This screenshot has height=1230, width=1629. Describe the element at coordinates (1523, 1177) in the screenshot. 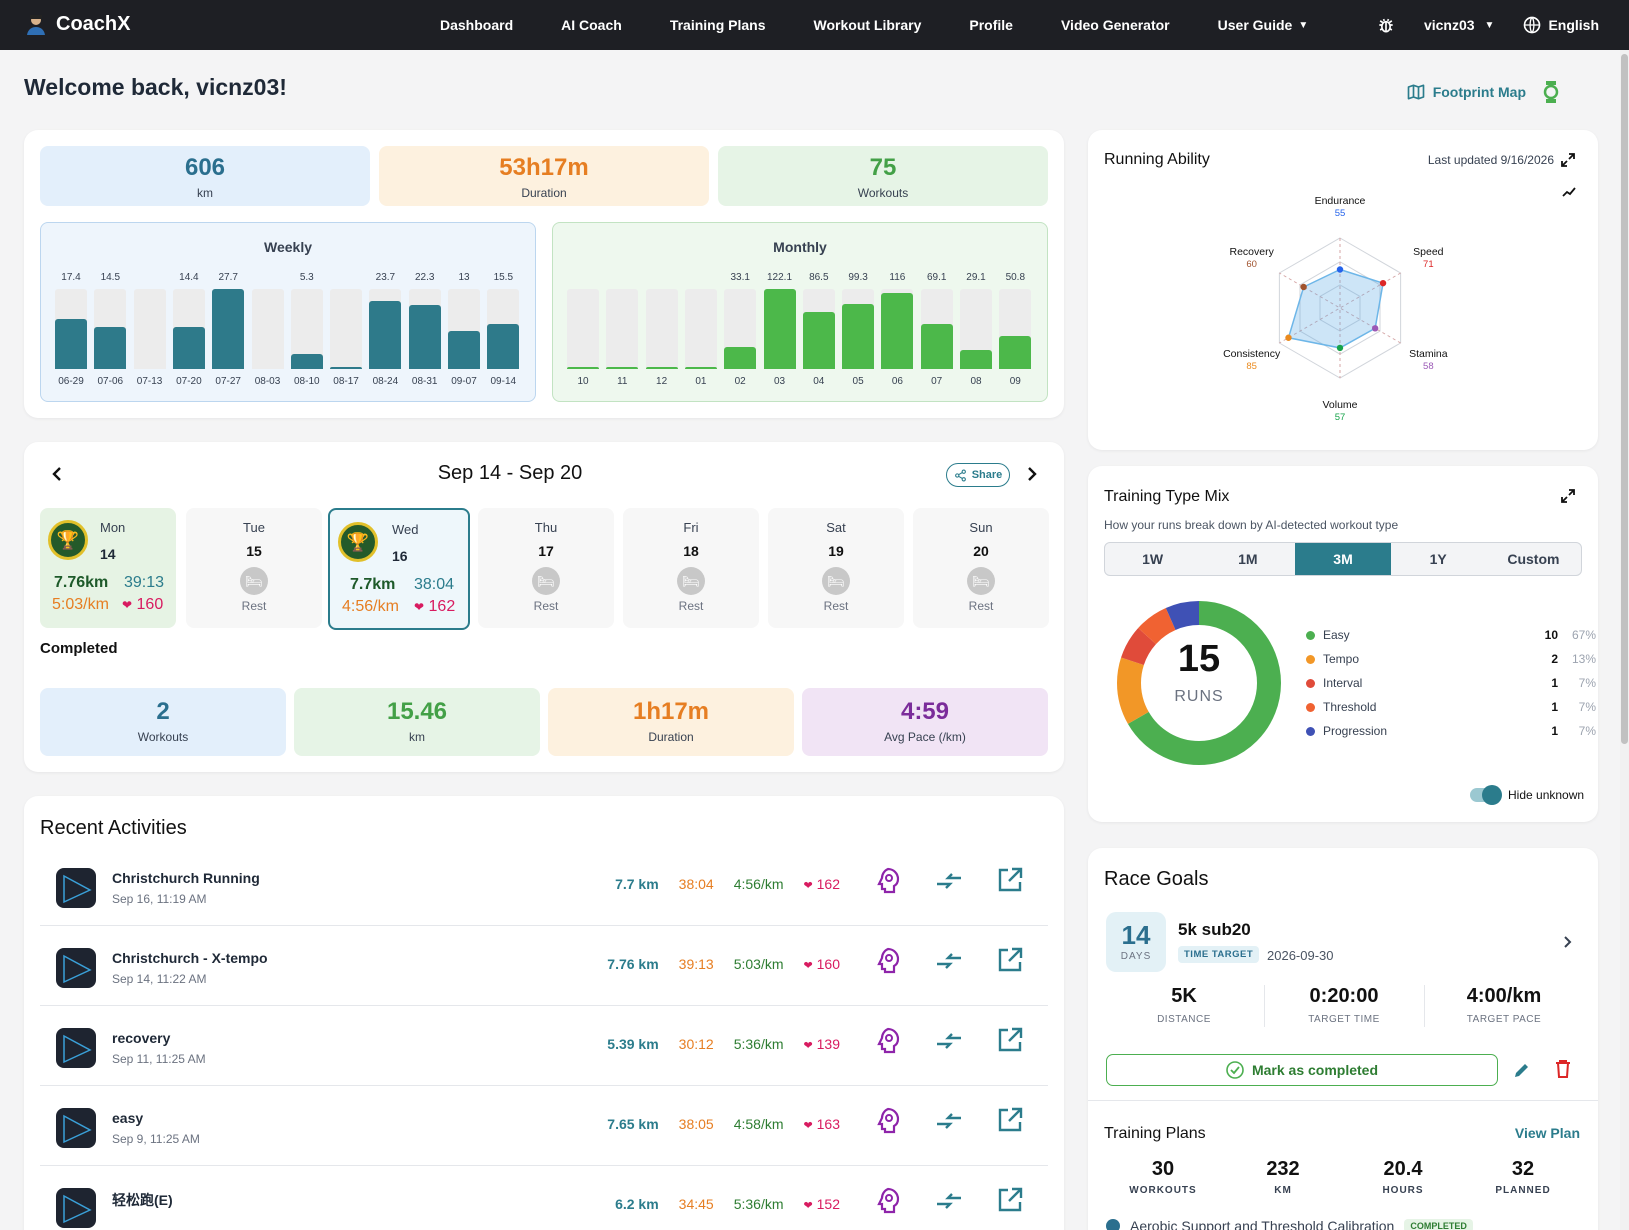

I see `plan-planned-stat: 32 PLANNED` at that location.